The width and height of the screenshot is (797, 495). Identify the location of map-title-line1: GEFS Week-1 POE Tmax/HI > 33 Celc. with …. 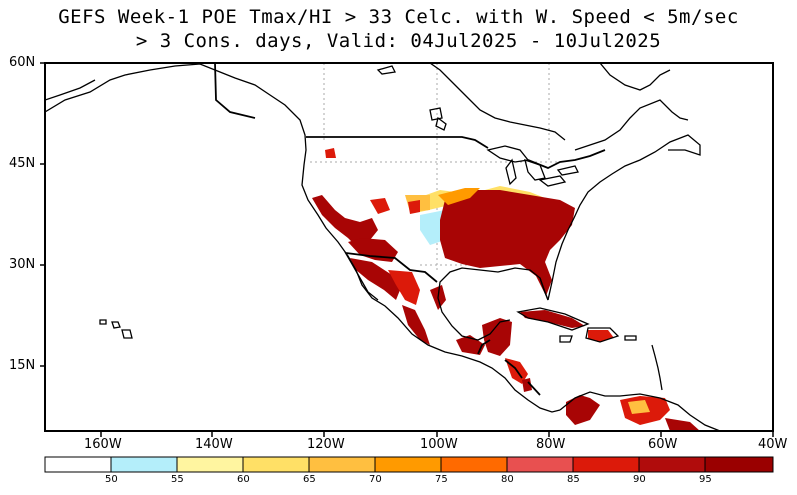
(398, 17).